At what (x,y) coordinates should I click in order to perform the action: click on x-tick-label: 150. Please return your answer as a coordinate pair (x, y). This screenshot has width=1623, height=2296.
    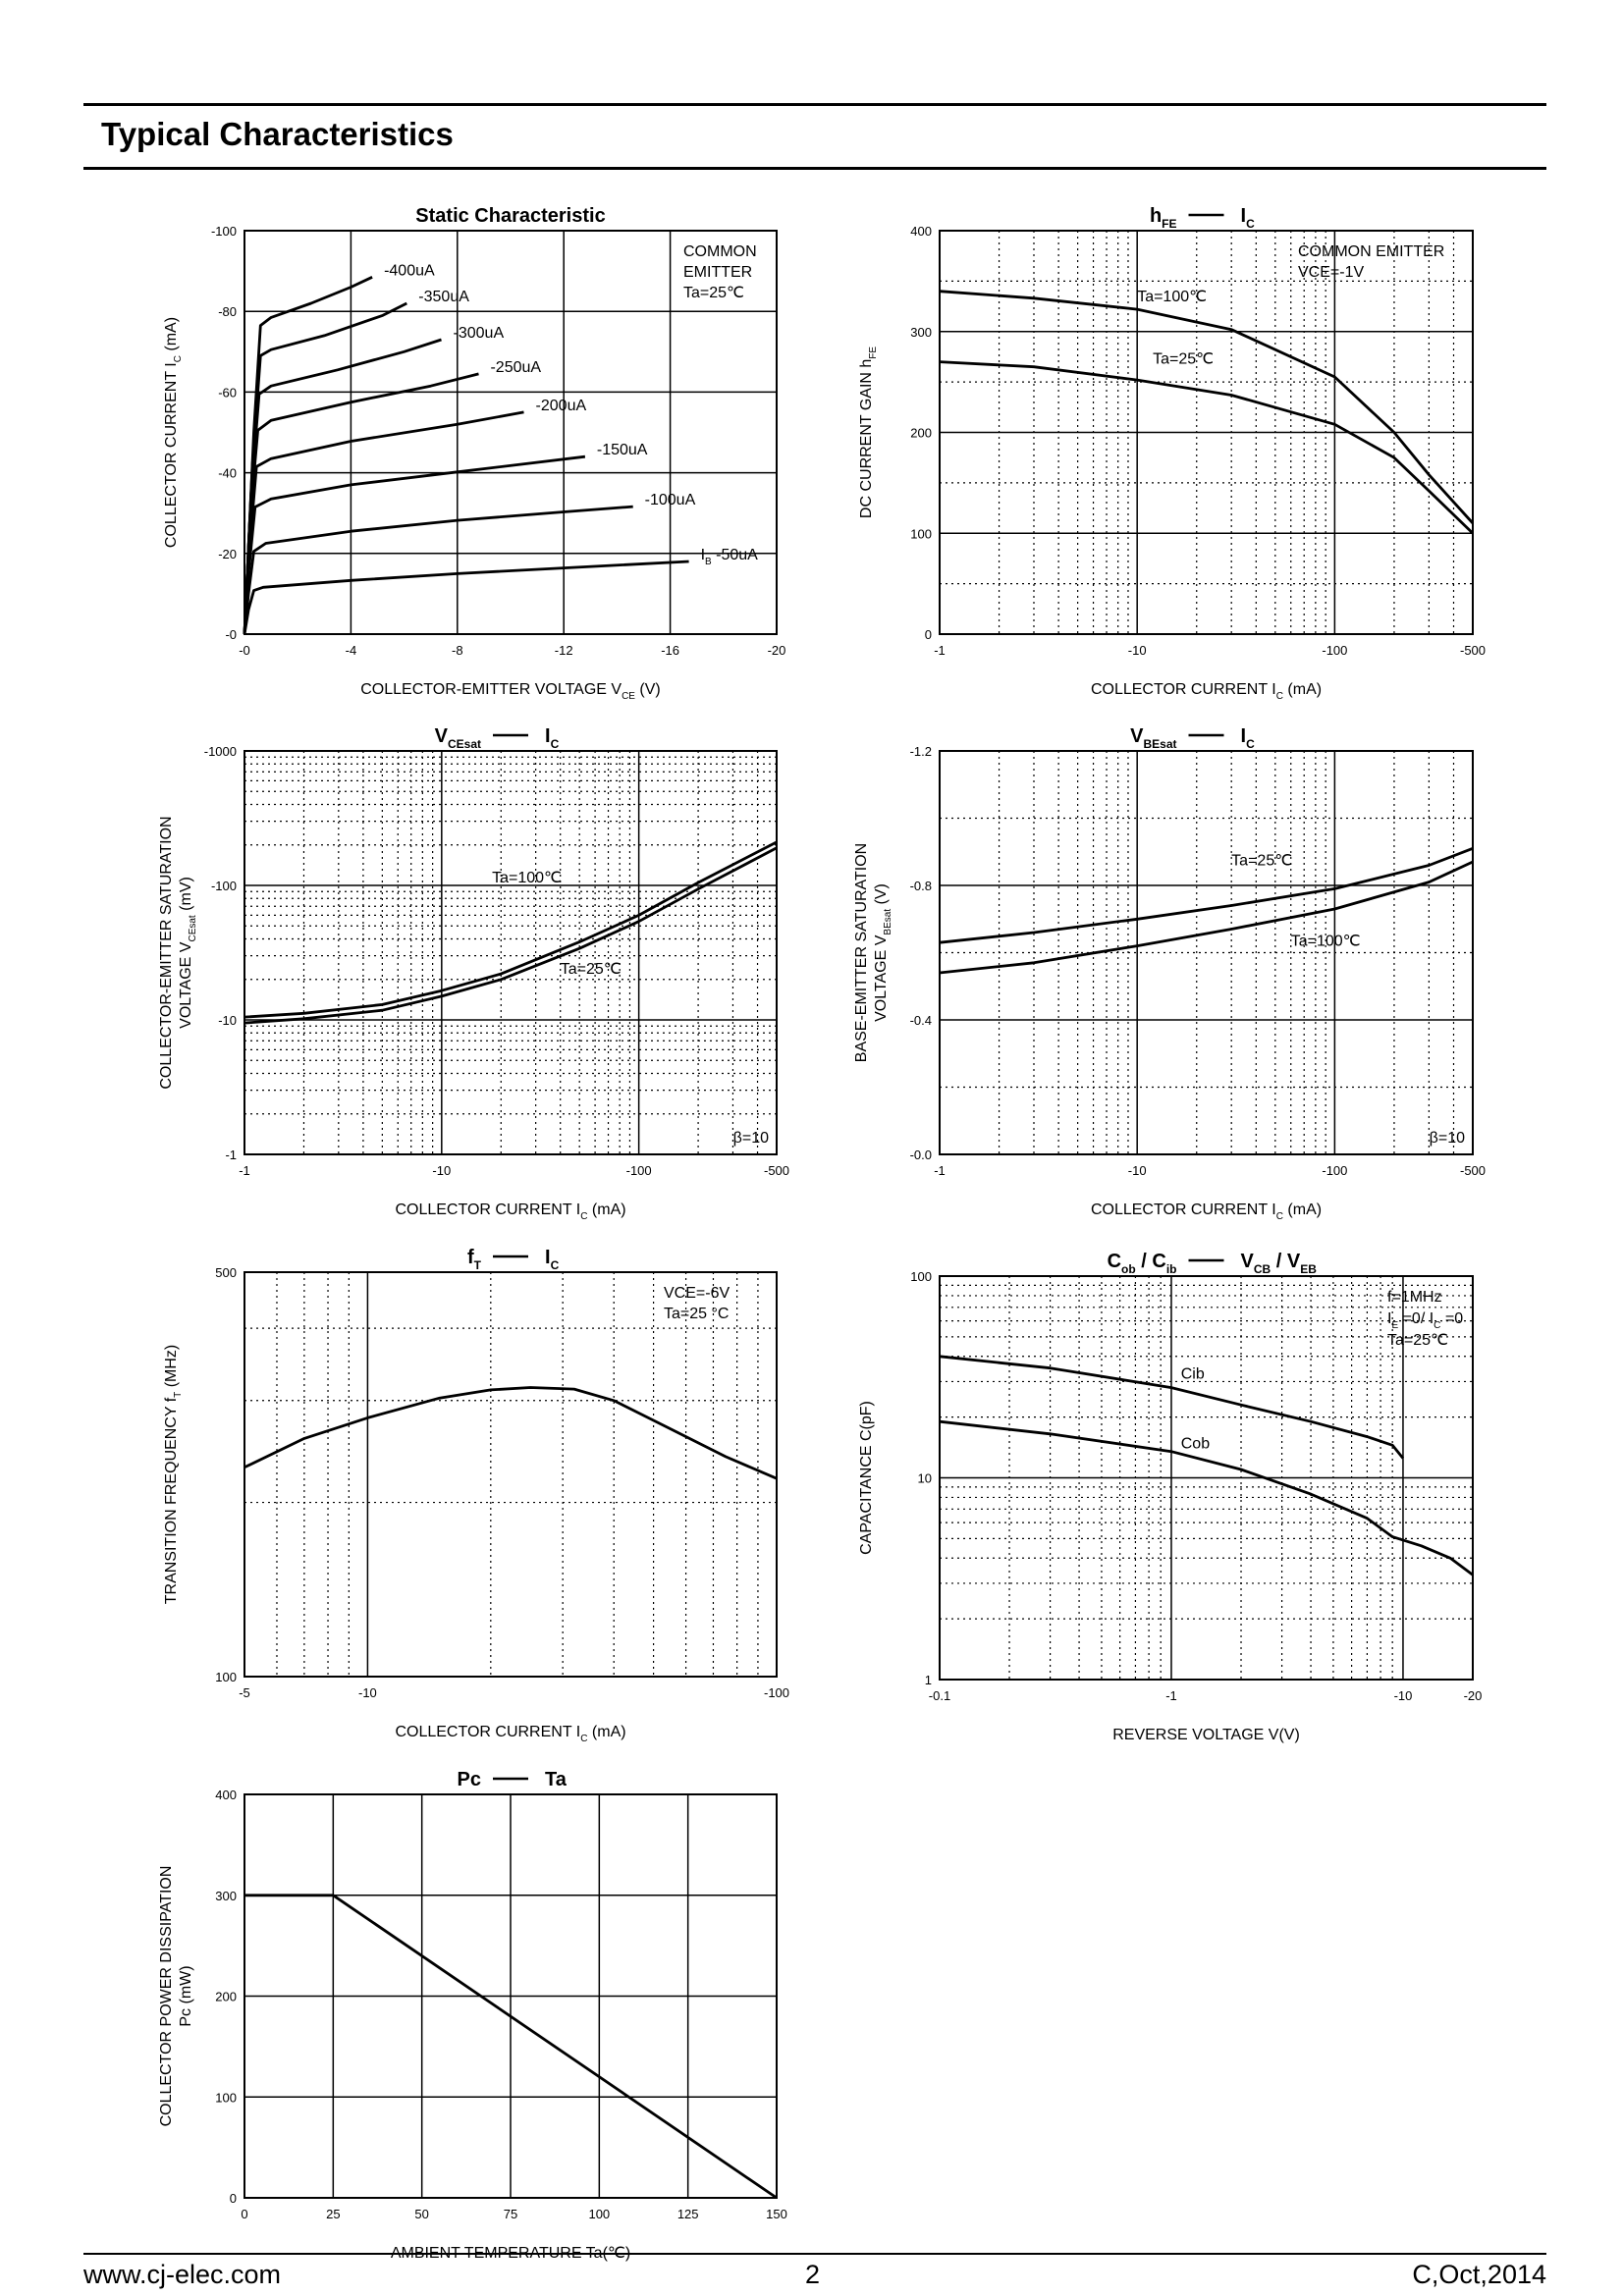
    Looking at the image, I should click on (776, 2214).